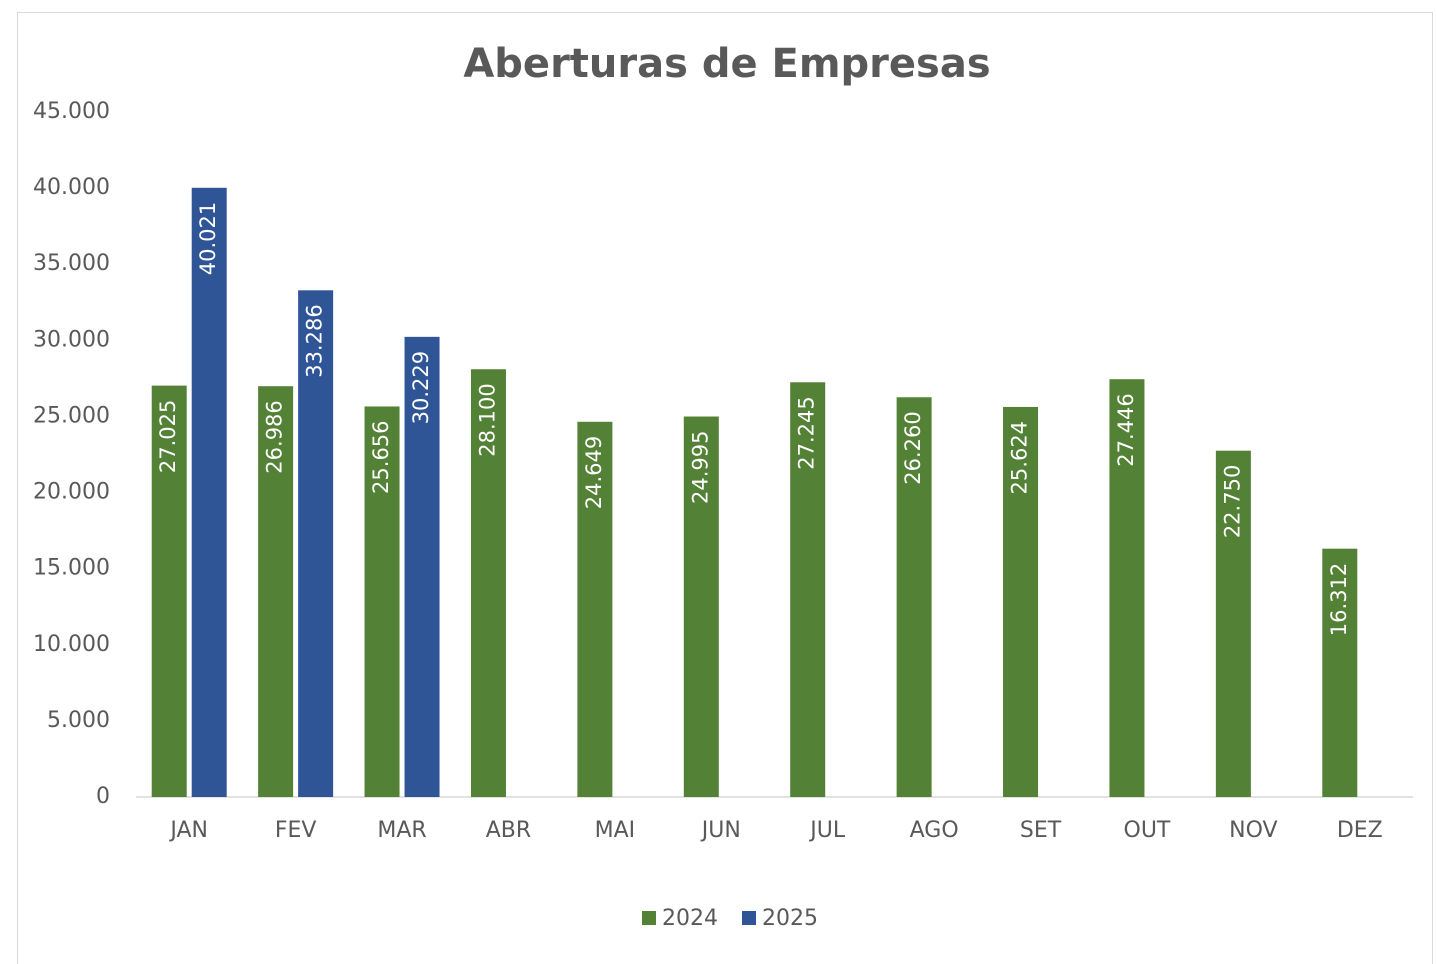 This screenshot has width=1437, height=964. Describe the element at coordinates (71, 187) in the screenshot. I see `y-tick-label: 40.000` at that location.